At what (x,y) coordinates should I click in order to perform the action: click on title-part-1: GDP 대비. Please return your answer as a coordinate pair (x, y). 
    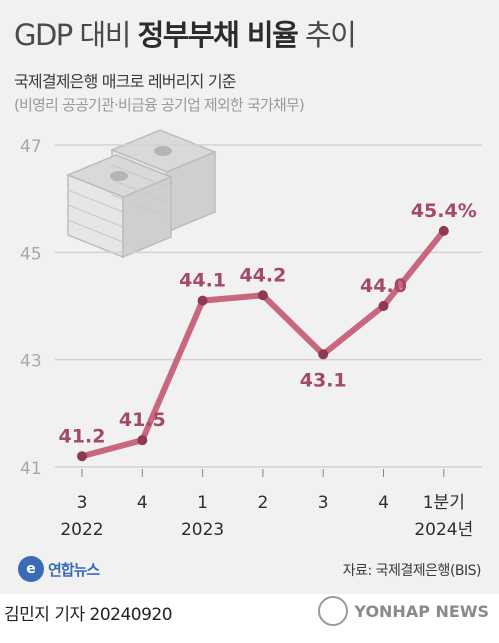
    Looking at the image, I should click on (76, 35).